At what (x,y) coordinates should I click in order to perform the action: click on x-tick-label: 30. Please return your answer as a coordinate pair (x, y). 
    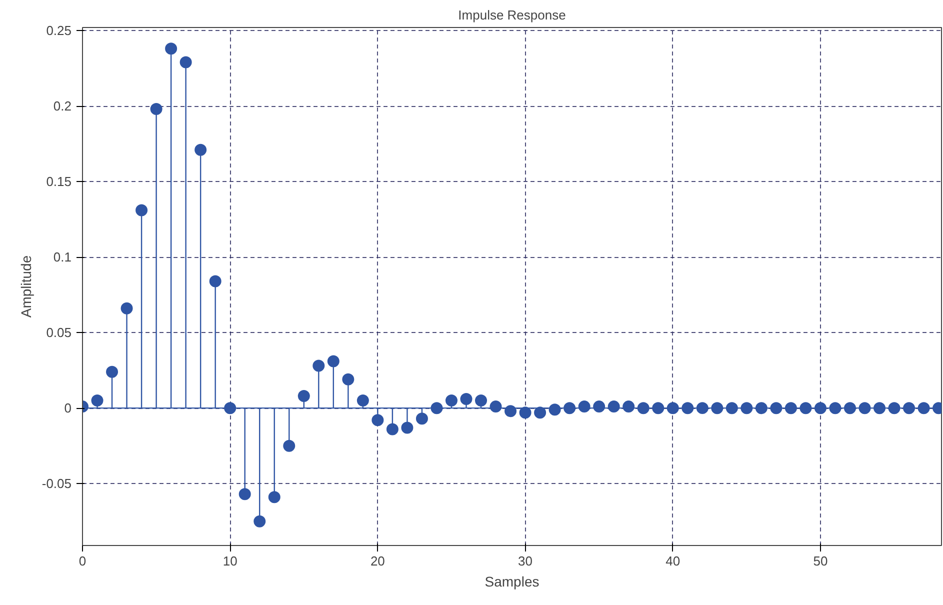
    Looking at the image, I should click on (525, 561).